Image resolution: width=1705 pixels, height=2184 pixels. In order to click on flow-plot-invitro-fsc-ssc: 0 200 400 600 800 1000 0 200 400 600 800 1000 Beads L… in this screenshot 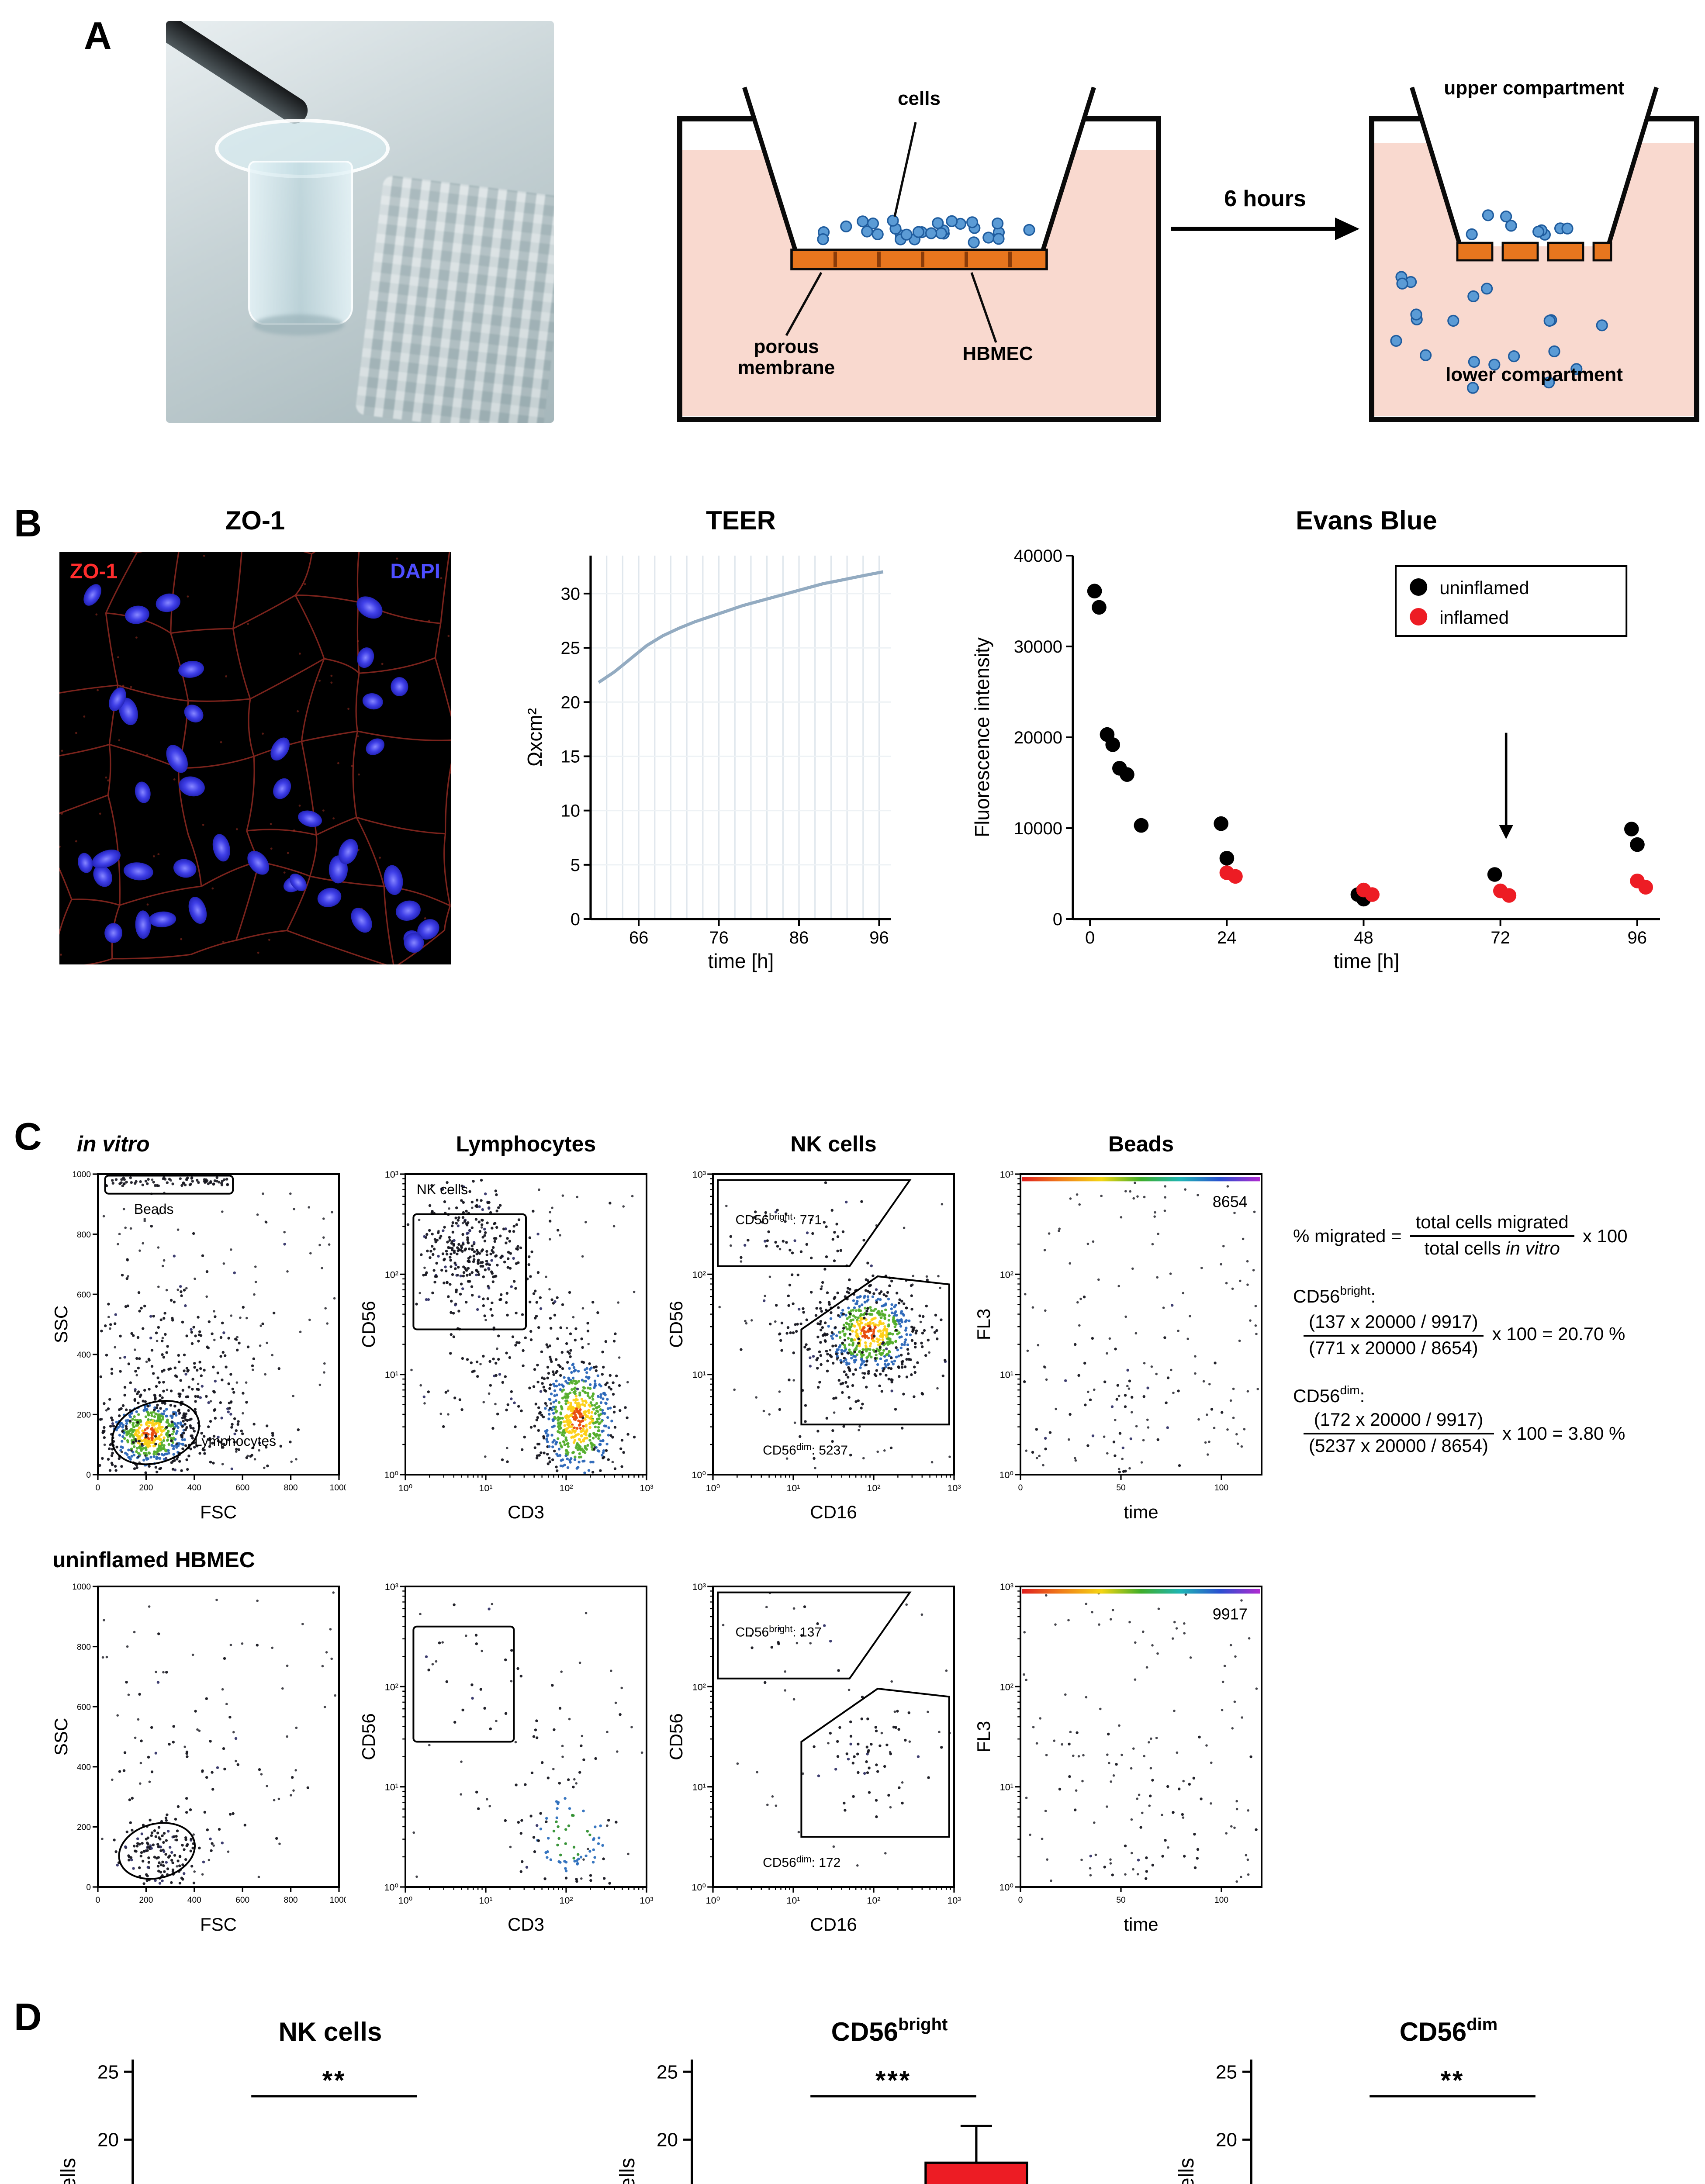, I will do `click(199, 1345)`.